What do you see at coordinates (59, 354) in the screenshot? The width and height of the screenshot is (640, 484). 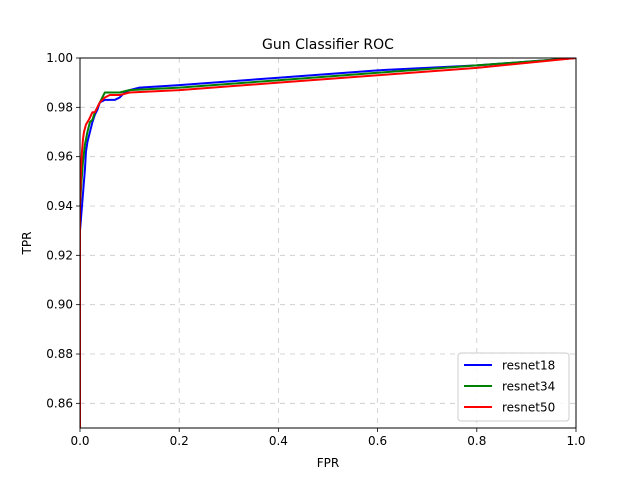 I see `y-tick-label: 0.88` at bounding box center [59, 354].